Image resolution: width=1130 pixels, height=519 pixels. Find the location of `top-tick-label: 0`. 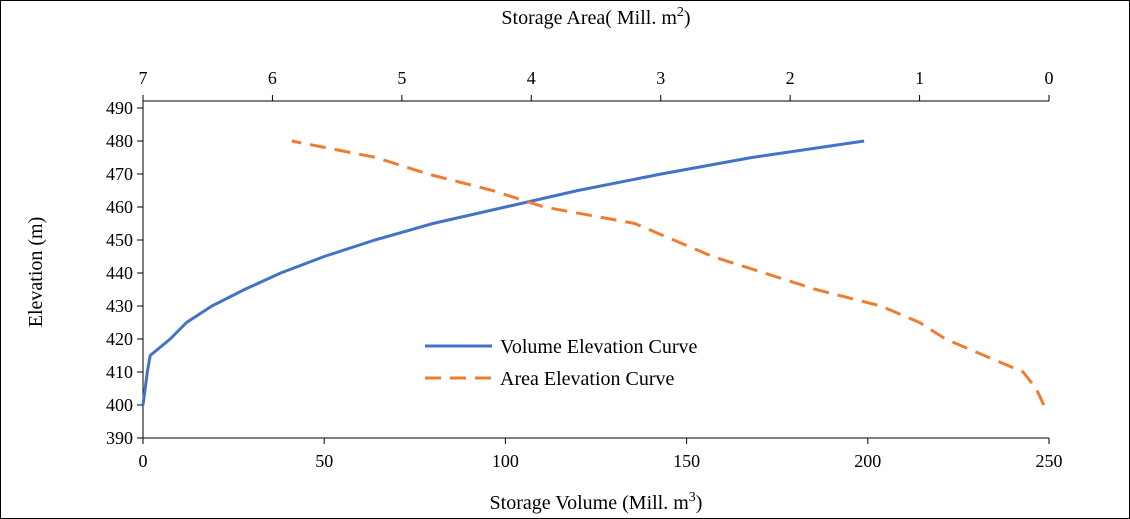

top-tick-label: 0 is located at coordinates (1049, 78).